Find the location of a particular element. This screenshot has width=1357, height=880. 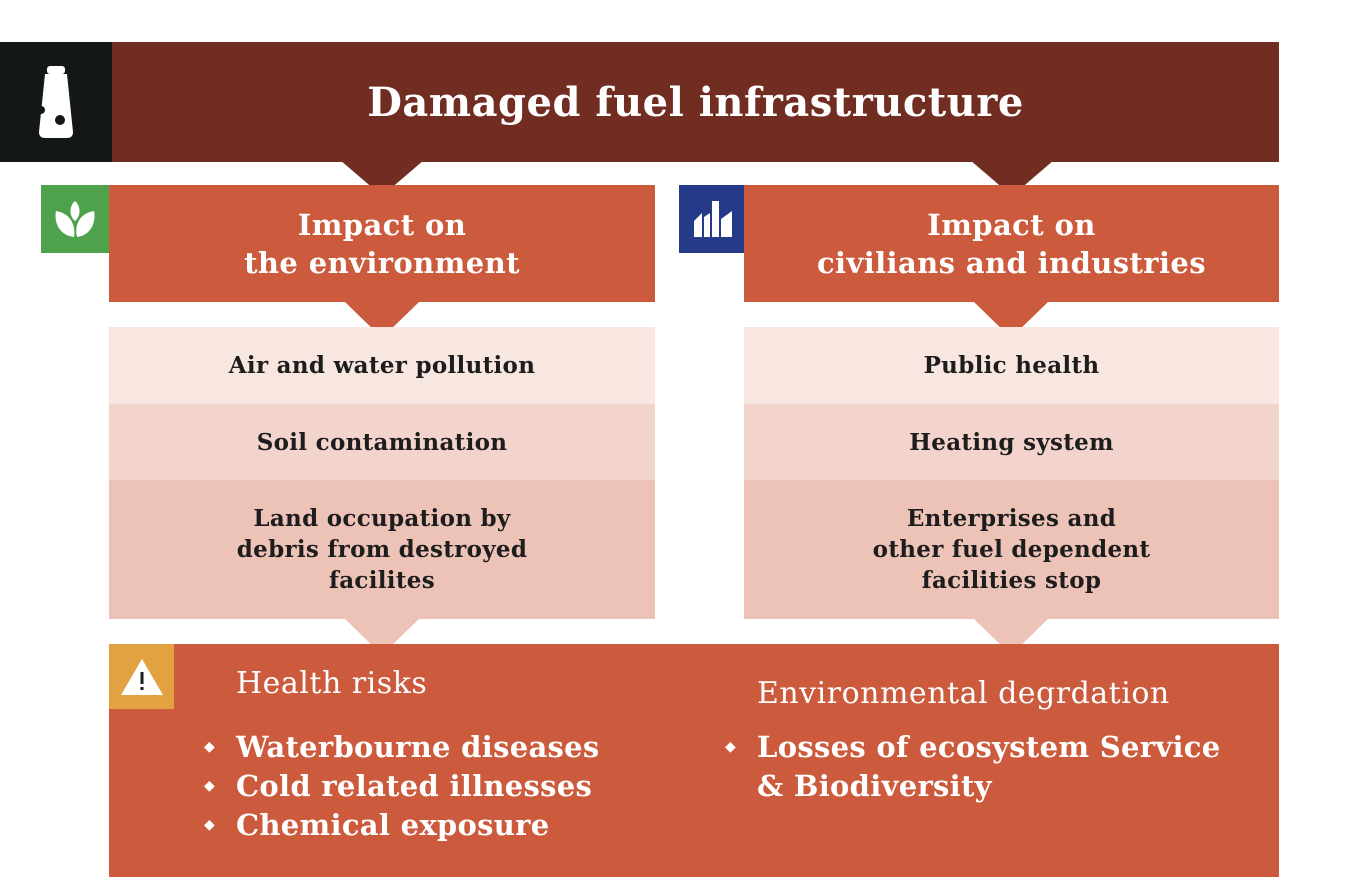

environment-icon-box is located at coordinates (75, 219).